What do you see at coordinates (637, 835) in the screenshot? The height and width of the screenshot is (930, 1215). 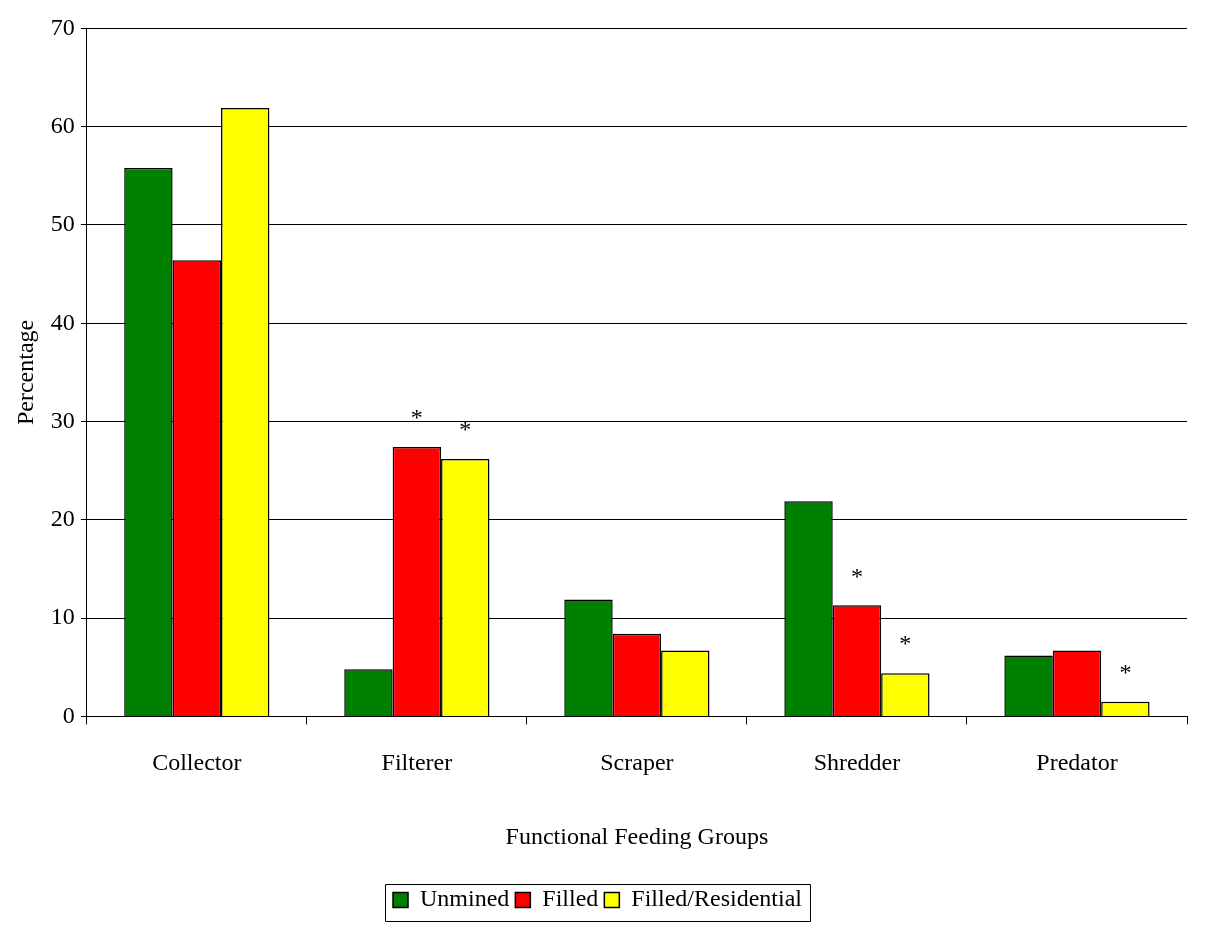 I see `x-axis-title: Functional Feeding Groups` at bounding box center [637, 835].